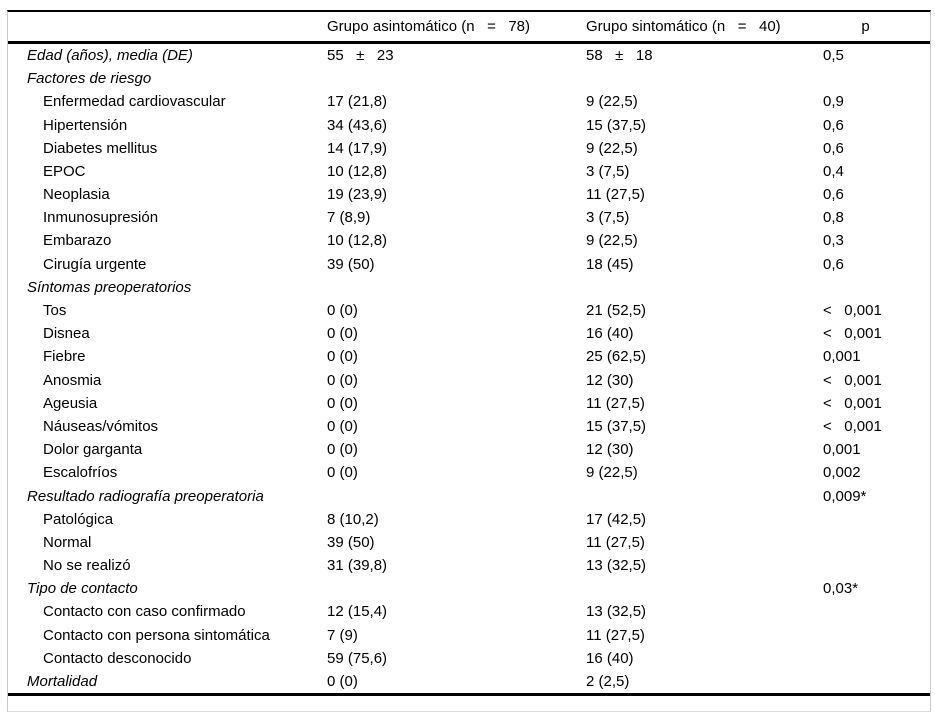  Describe the element at coordinates (616, 612) in the screenshot. I see `cell-symptomatic: 13 (32,5)` at that location.